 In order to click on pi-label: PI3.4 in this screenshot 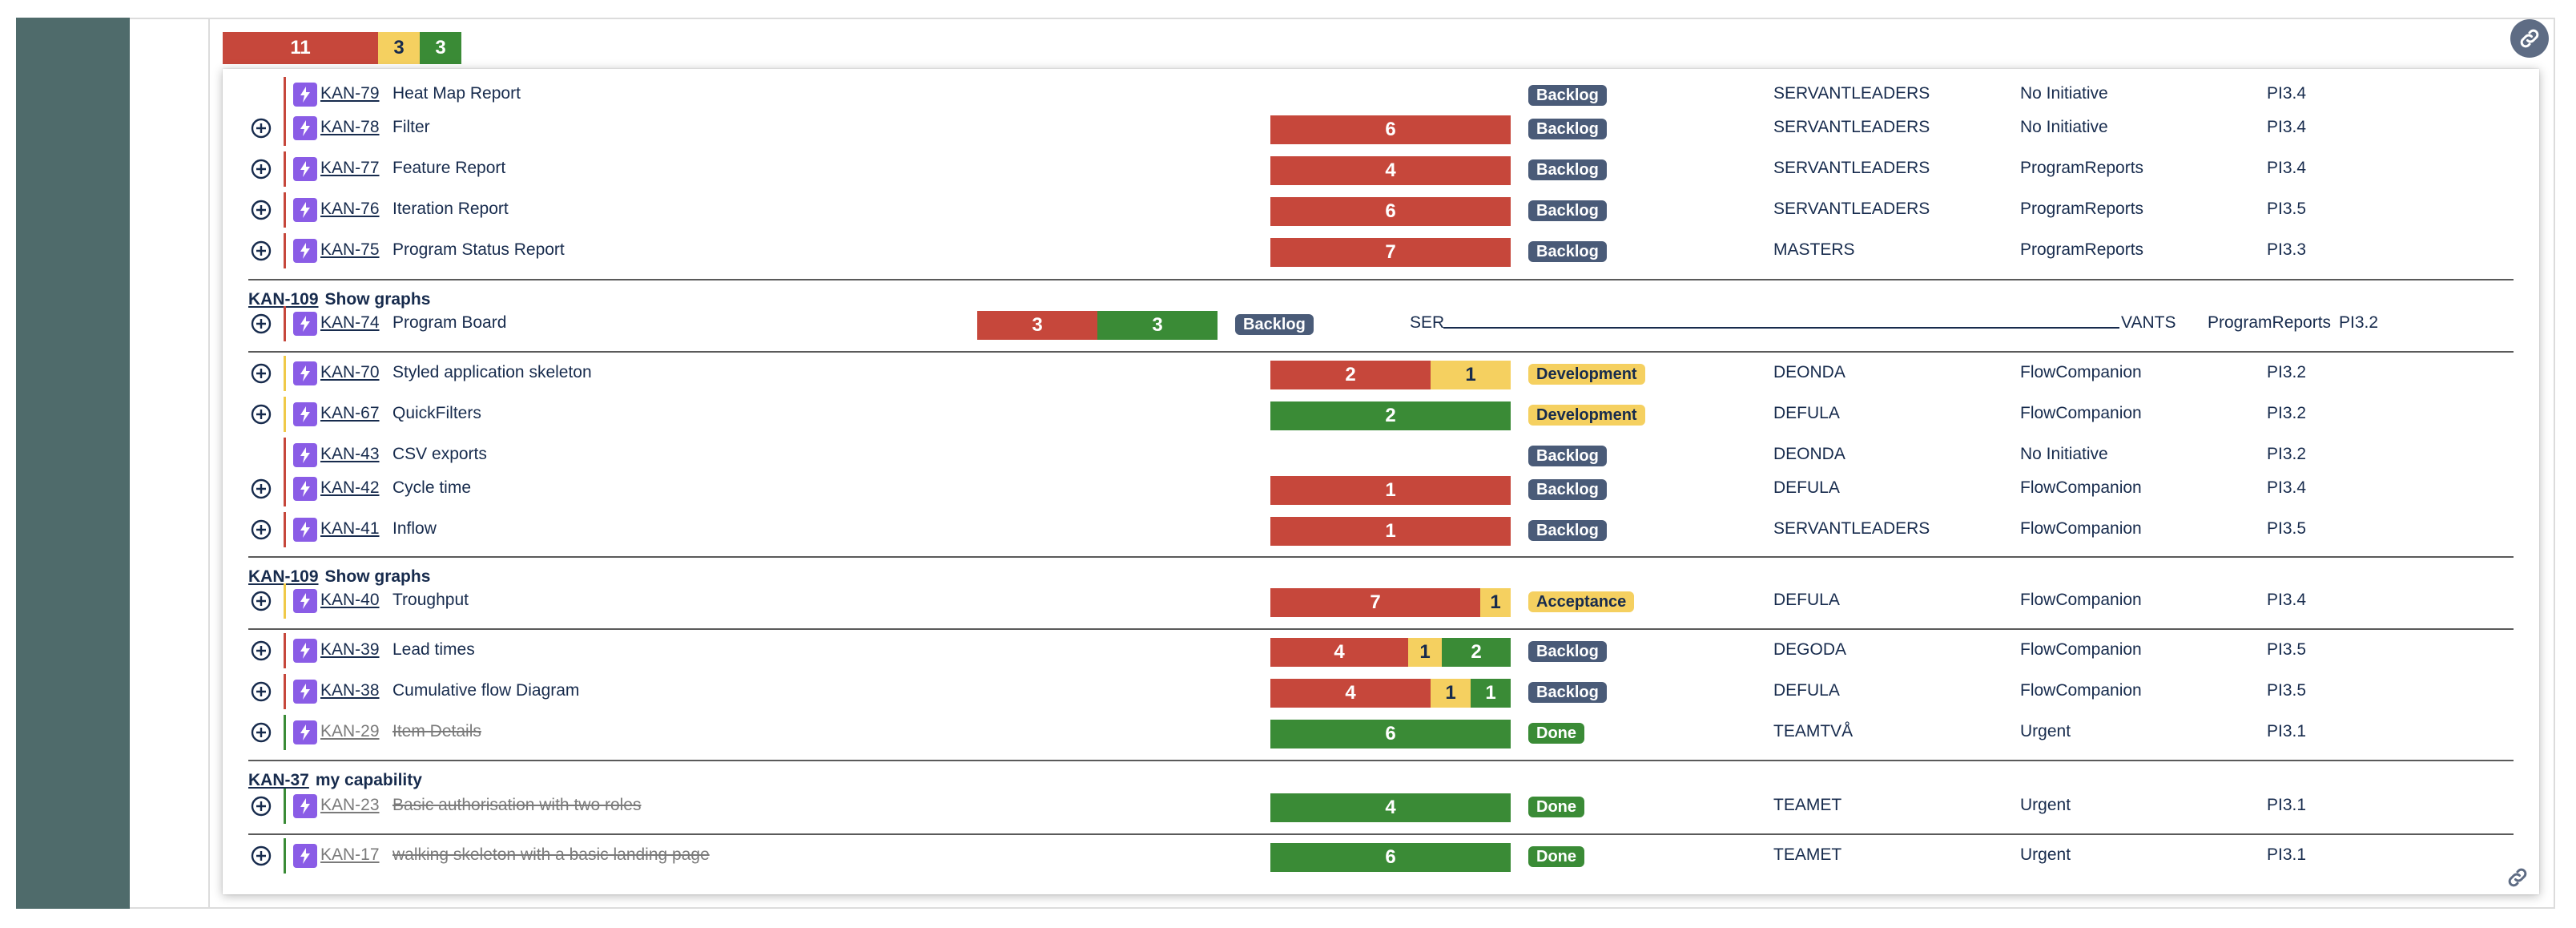, I will do `click(2287, 168)`.